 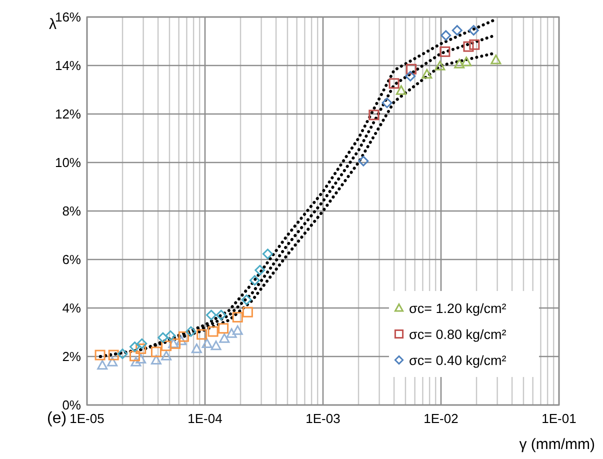 What do you see at coordinates (441, 418) in the screenshot?
I see `x-tick-label: 1E-02` at bounding box center [441, 418].